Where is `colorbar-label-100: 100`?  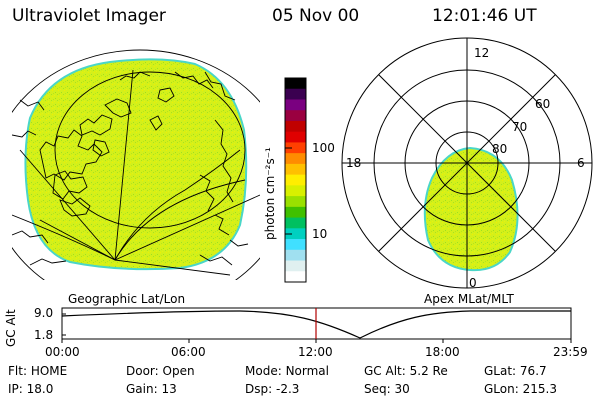
colorbar-label-100: 100 is located at coordinates (323, 148).